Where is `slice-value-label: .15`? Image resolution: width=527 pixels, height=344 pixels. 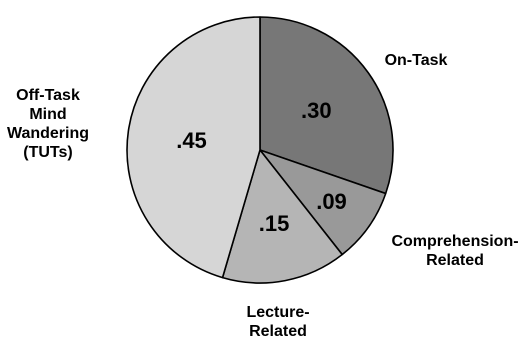
slice-value-label: .15 is located at coordinates (274, 223).